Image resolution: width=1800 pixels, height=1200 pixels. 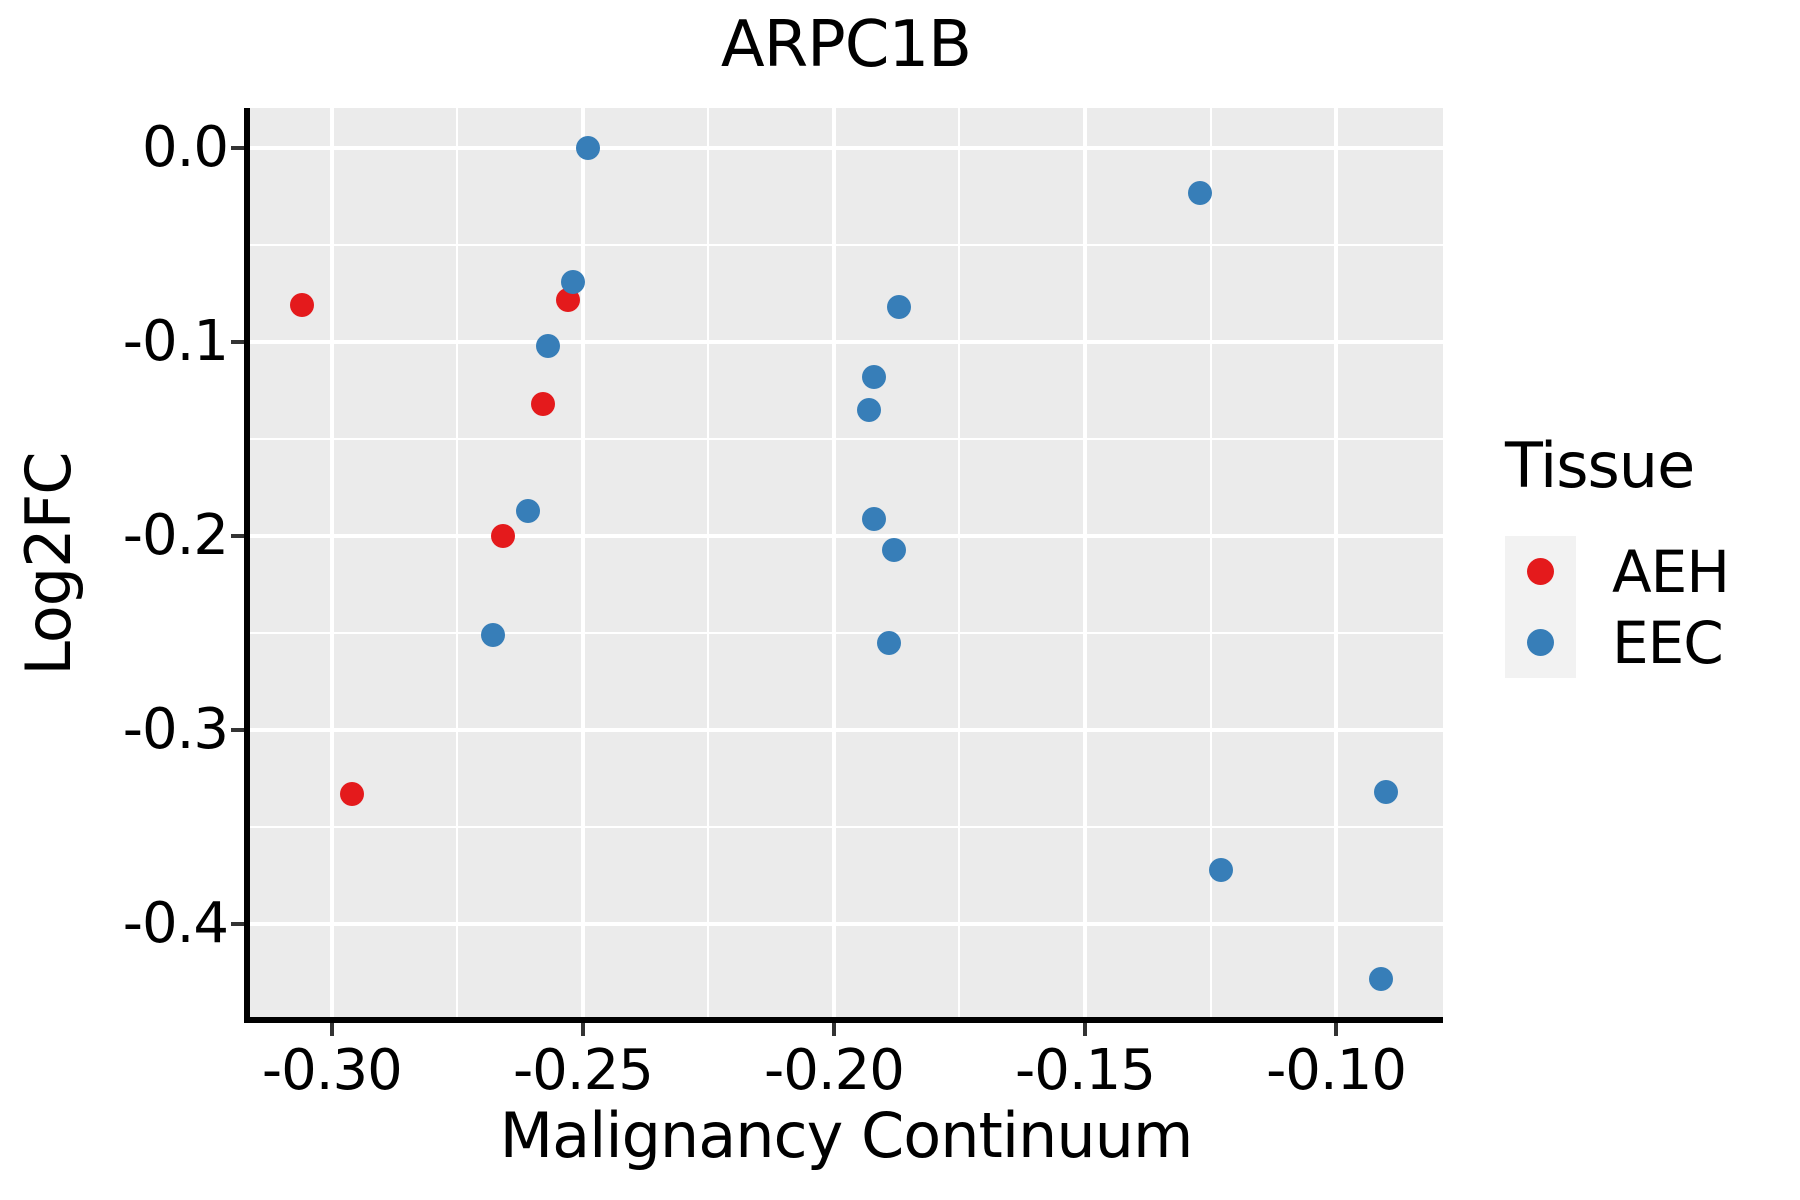 I want to click on eec-marker-icon, so click(x=1540, y=643).